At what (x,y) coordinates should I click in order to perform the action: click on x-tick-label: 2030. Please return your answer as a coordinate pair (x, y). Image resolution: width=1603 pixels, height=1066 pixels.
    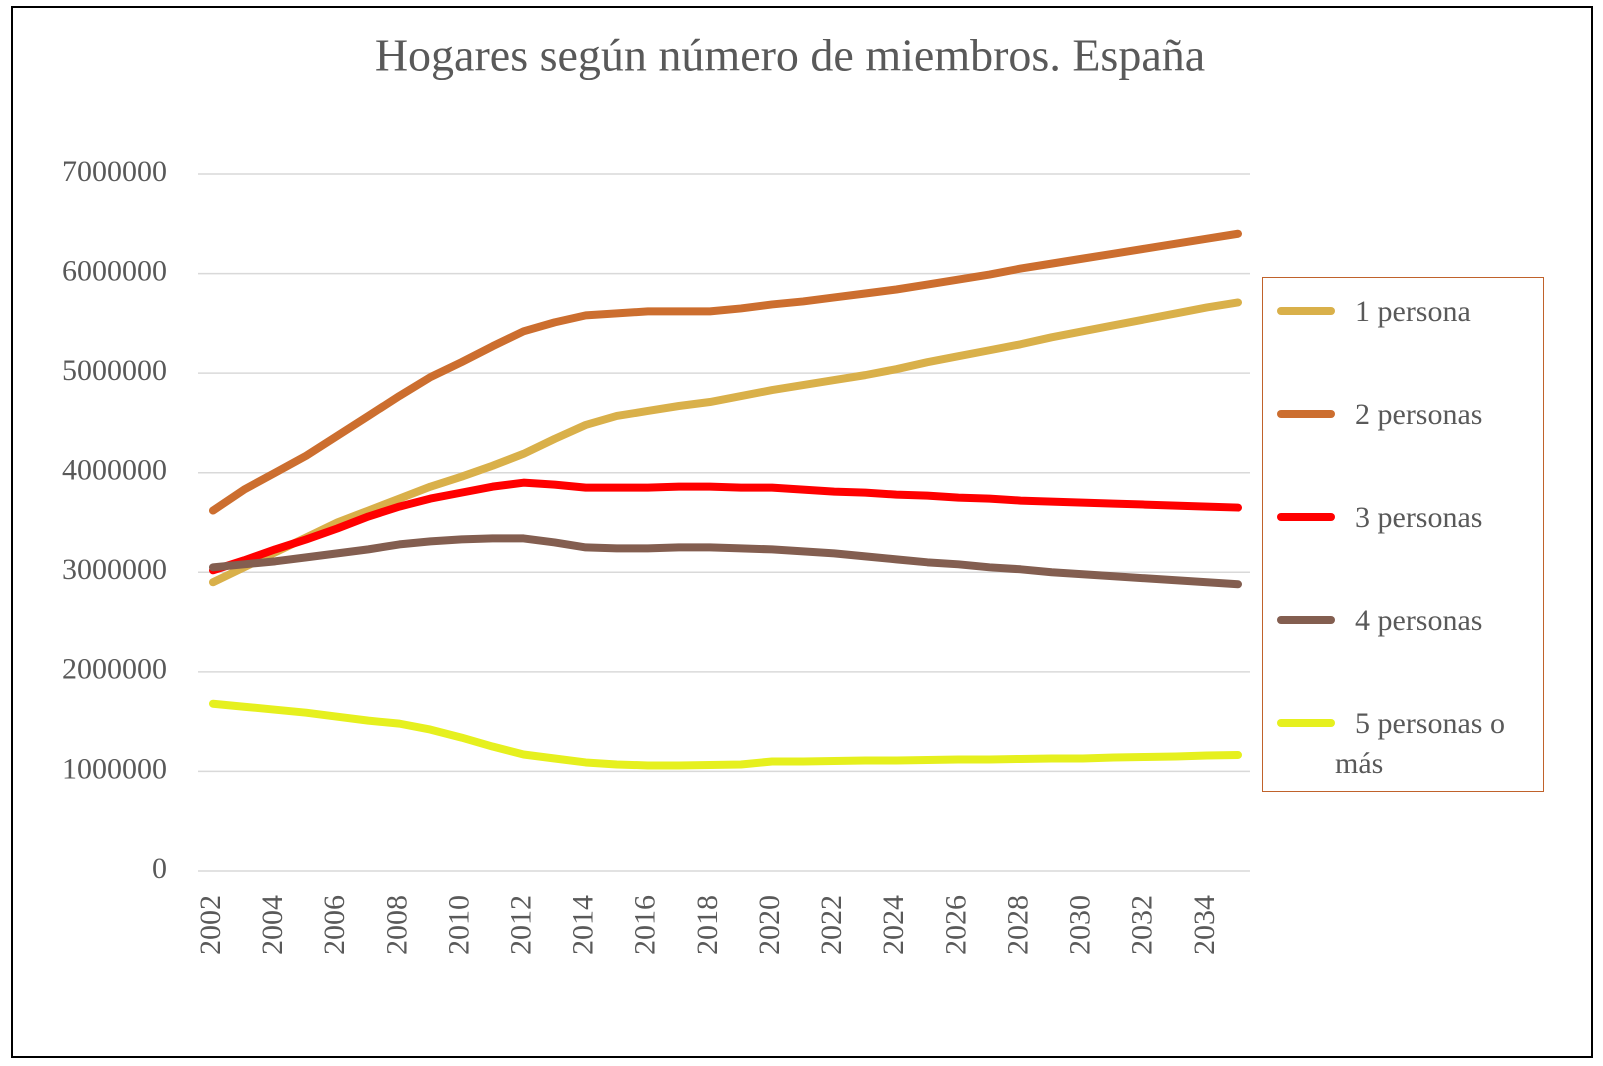
    Looking at the image, I should click on (1080, 925).